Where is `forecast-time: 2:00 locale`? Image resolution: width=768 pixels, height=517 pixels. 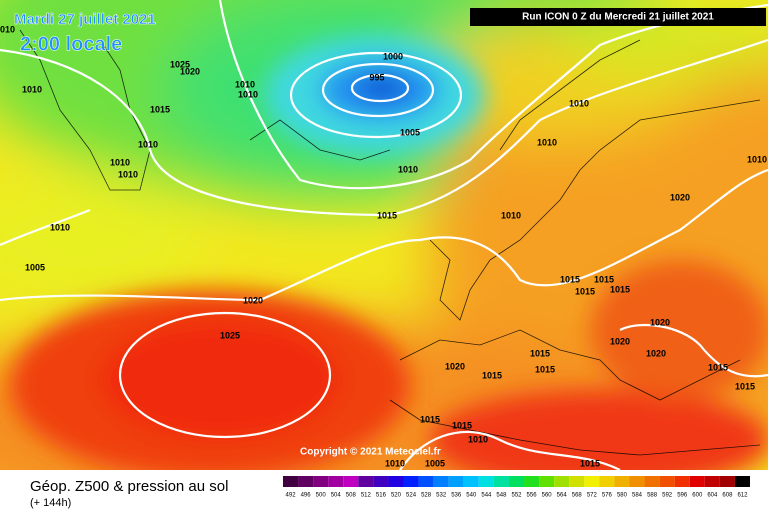
forecast-time: 2:00 locale is located at coordinates (71, 44).